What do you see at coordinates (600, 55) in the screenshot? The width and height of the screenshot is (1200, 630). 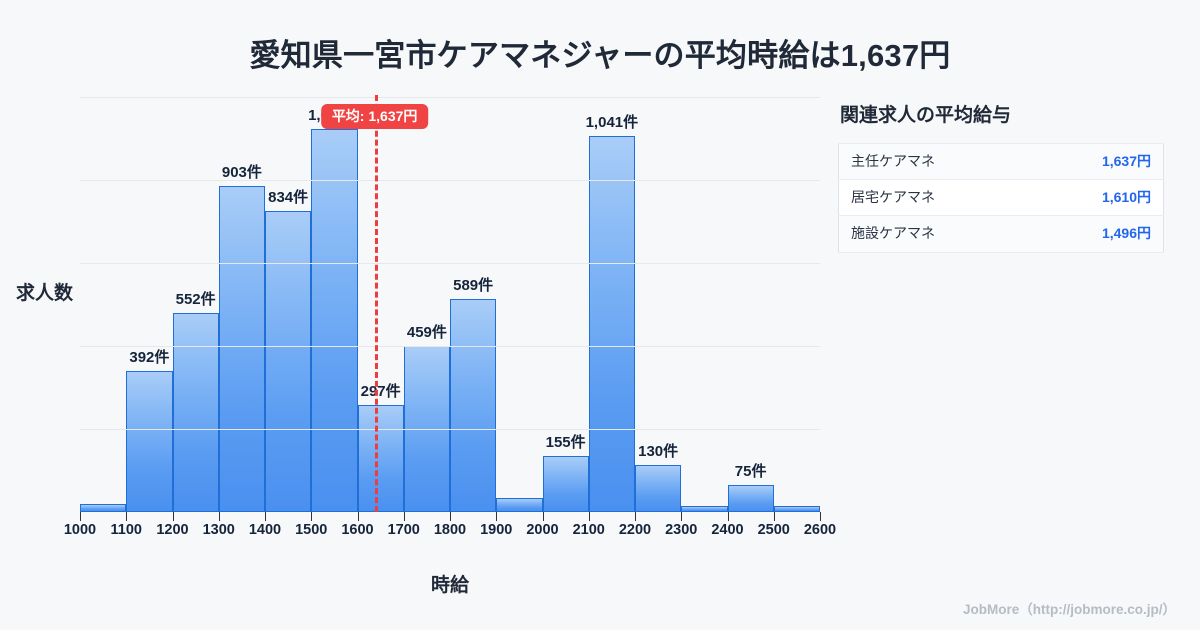 I see `page-title: 愛知県一宮市ケアマネジャーの平均時給は1,637円` at bounding box center [600, 55].